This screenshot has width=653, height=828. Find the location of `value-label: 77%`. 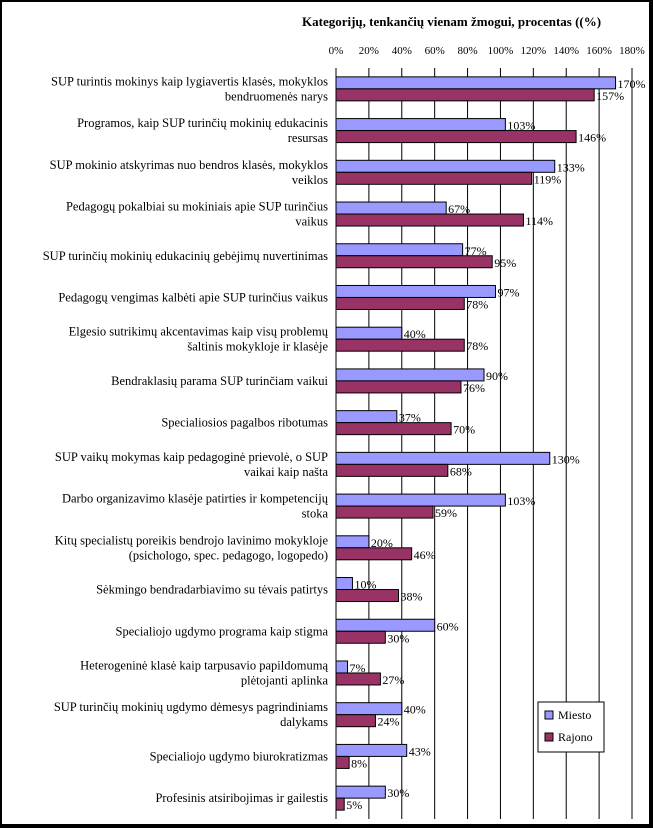

value-label: 77% is located at coordinates (476, 251).